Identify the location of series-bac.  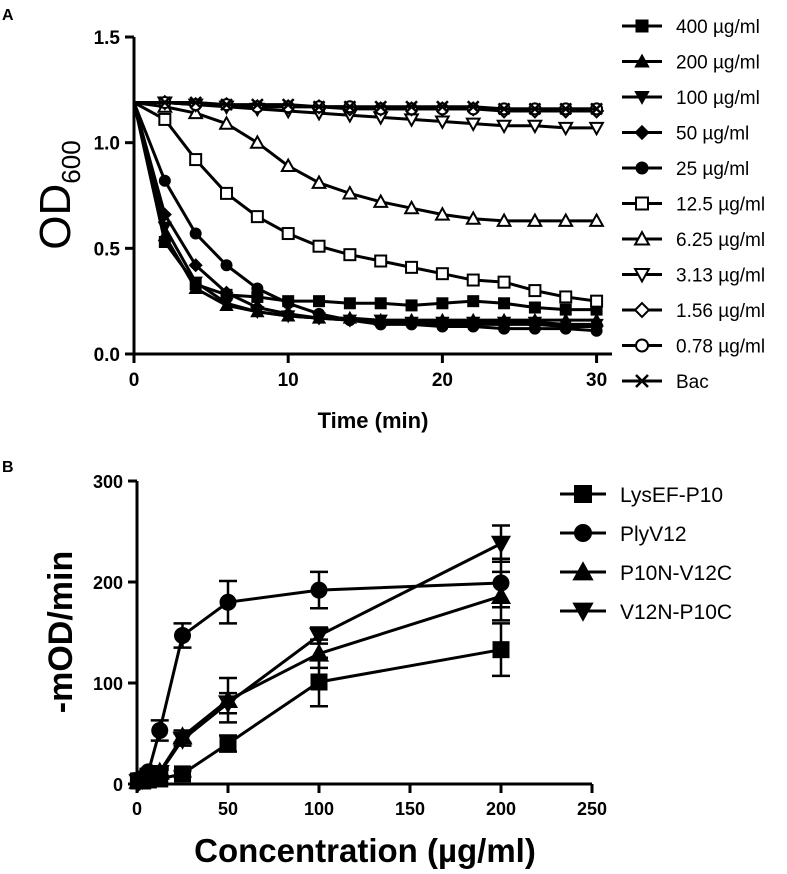
(368, 106).